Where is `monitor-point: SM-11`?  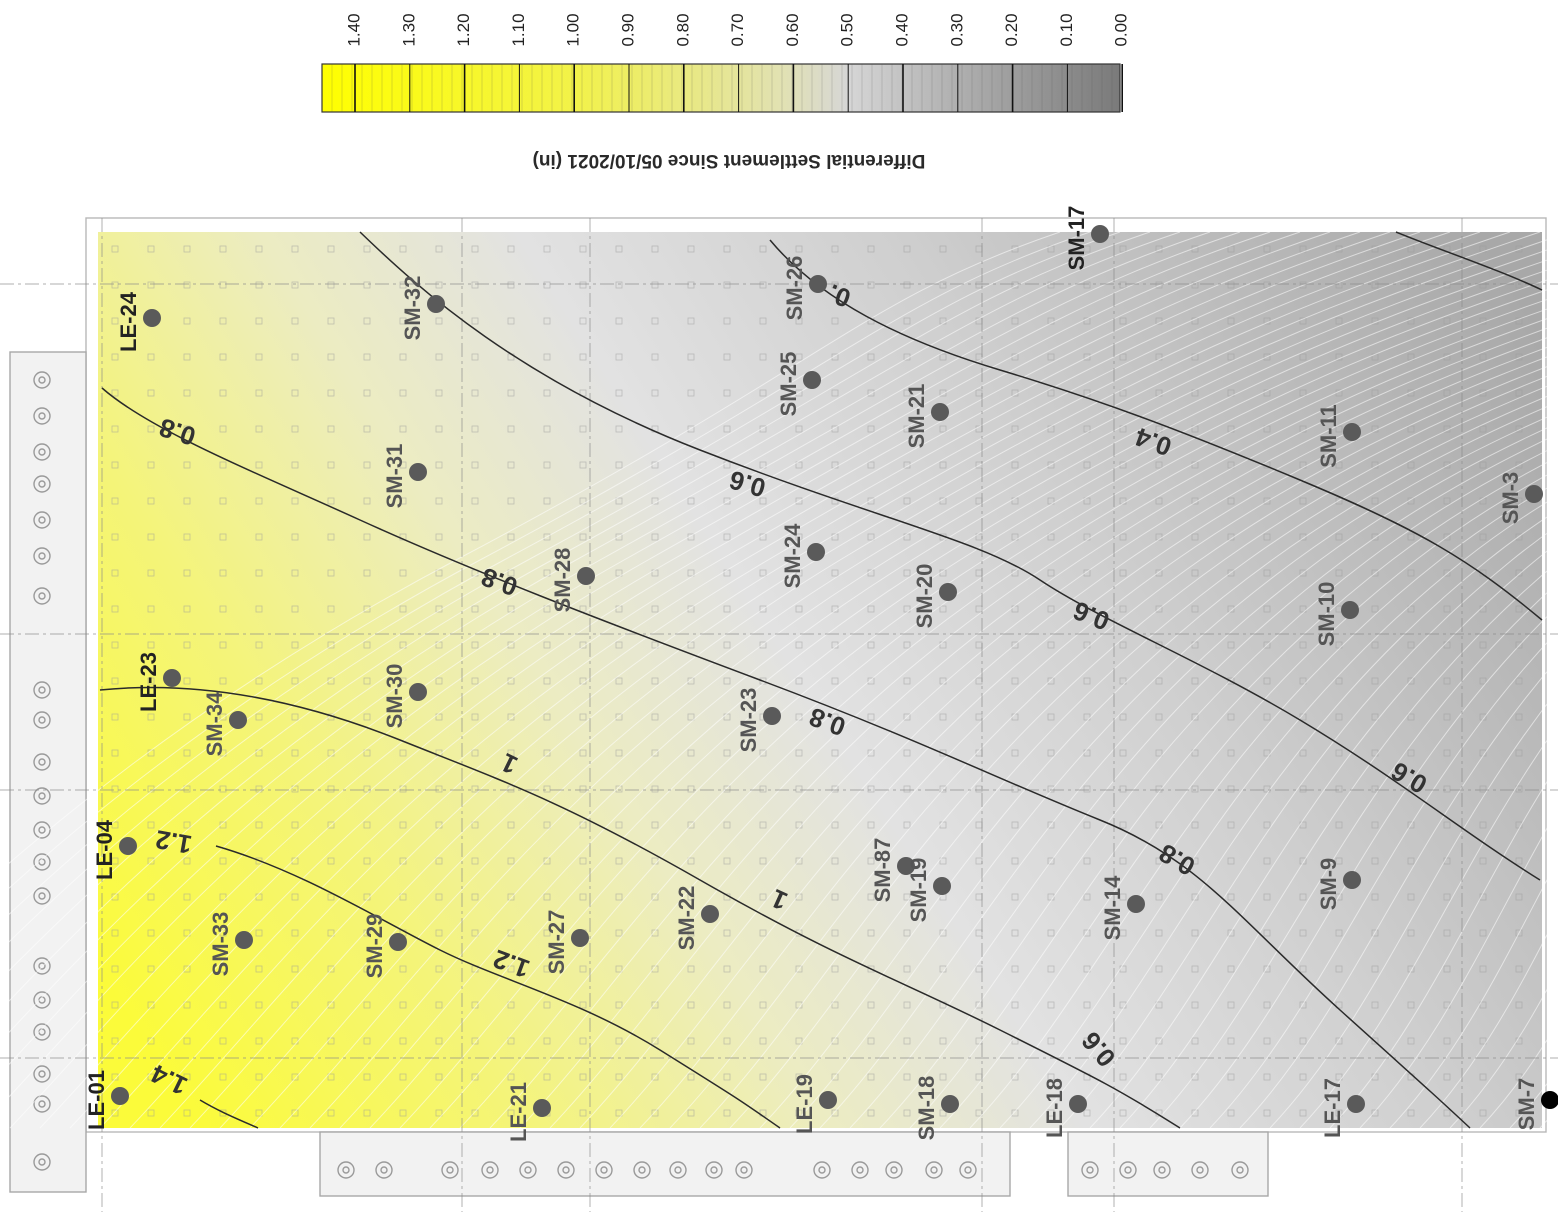 monitor-point: SM-11 is located at coordinates (1338, 436).